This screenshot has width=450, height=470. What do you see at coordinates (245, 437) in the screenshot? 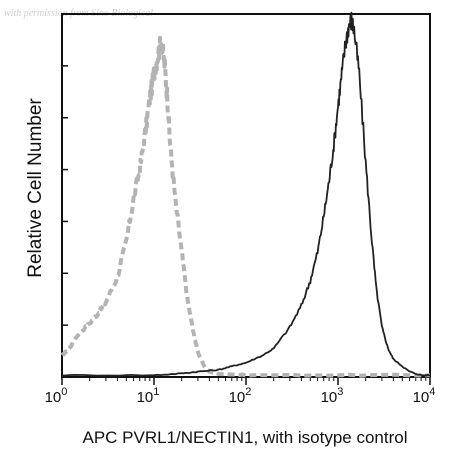
I see `x-axis-label: APC PVRL1/NECTIN1, with isotype control` at bounding box center [245, 437].